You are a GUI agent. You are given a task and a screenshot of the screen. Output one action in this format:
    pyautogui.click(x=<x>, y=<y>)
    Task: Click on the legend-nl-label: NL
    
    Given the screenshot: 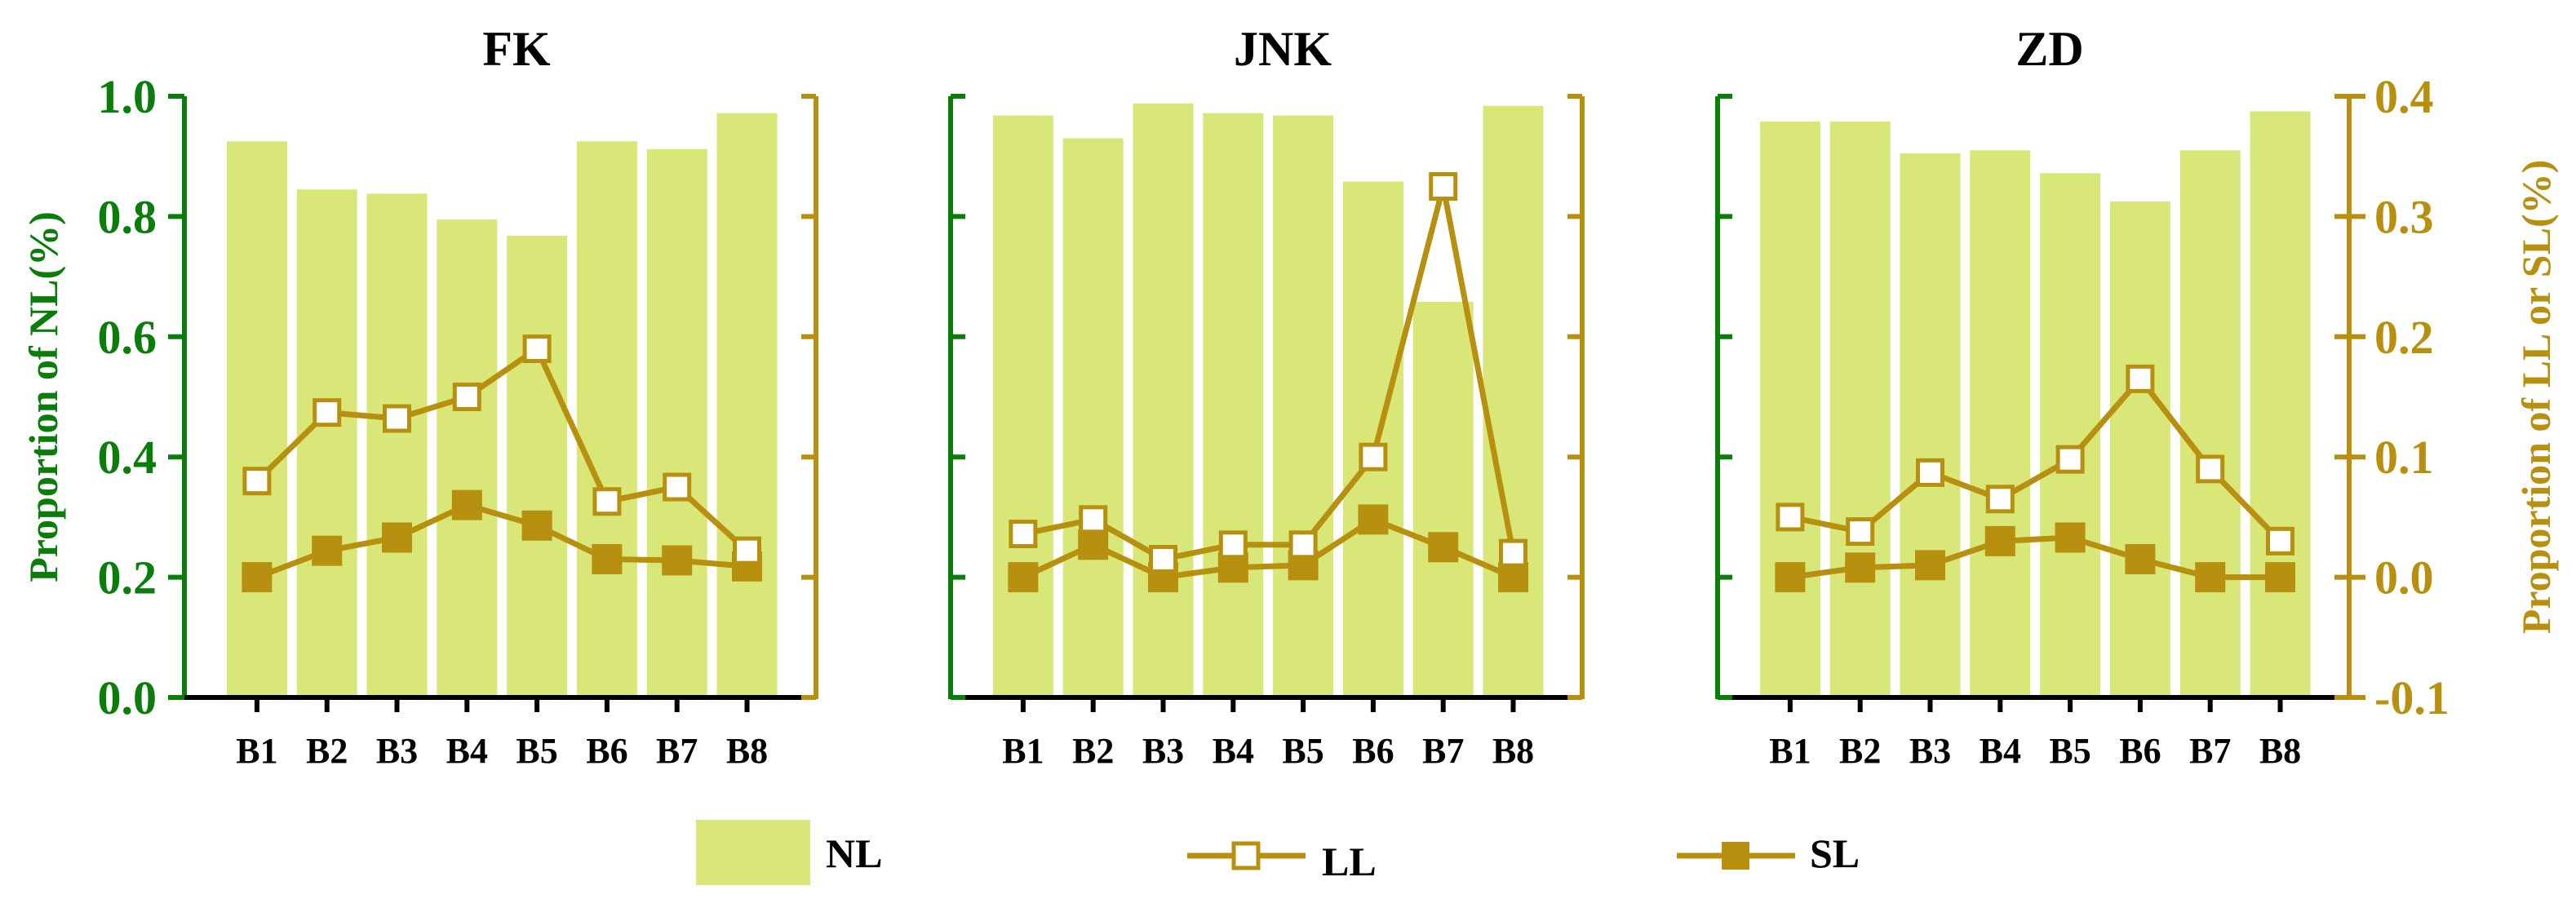 What is the action you would take?
    pyautogui.click(x=854, y=853)
    